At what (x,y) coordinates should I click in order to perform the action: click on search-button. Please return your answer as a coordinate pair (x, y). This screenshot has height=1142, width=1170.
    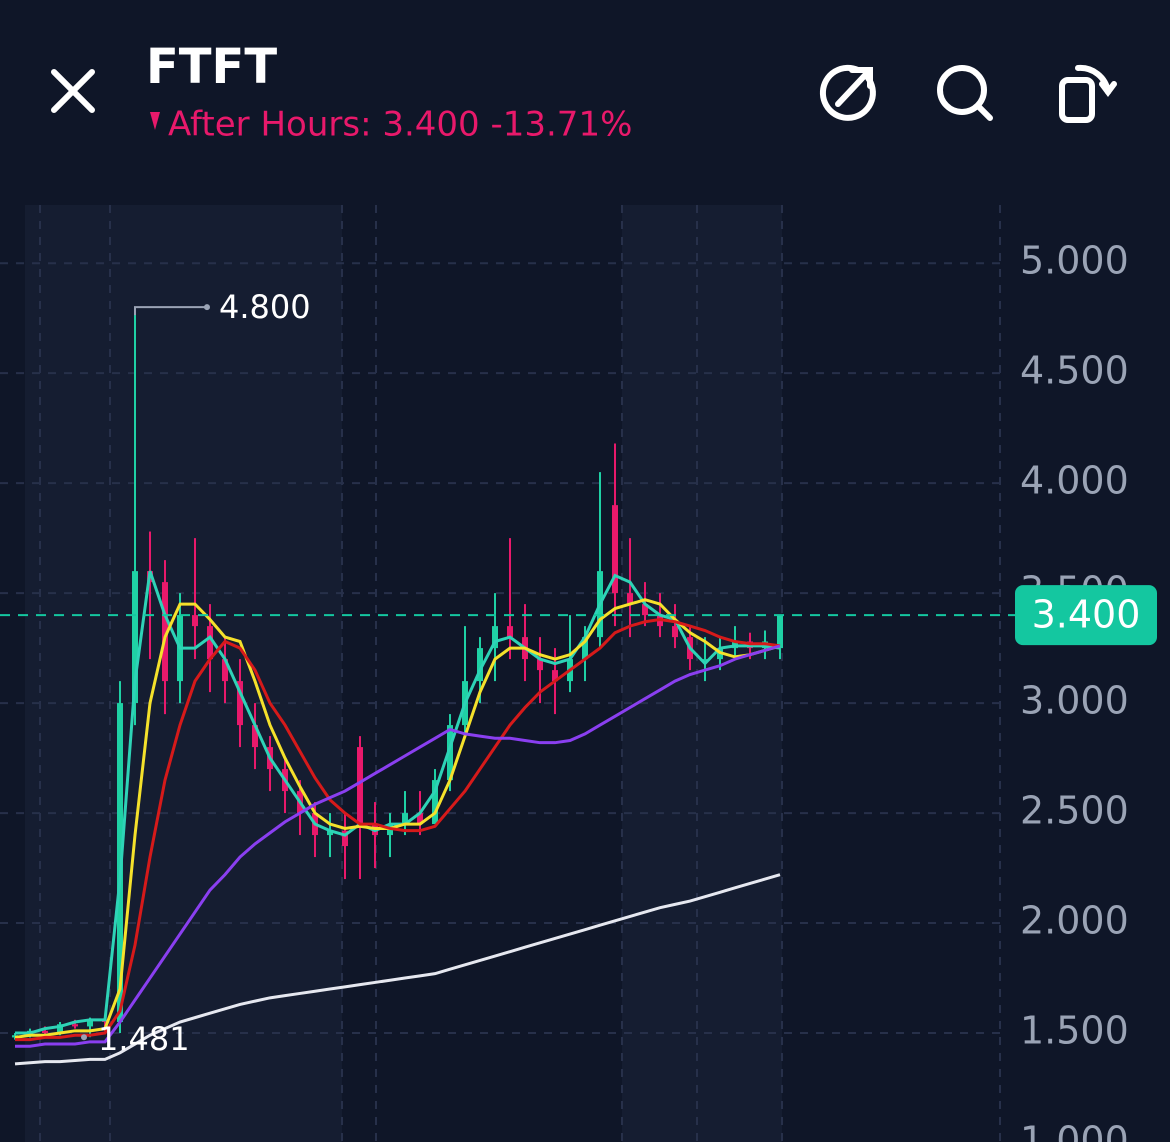
    Looking at the image, I should click on (965, 93).